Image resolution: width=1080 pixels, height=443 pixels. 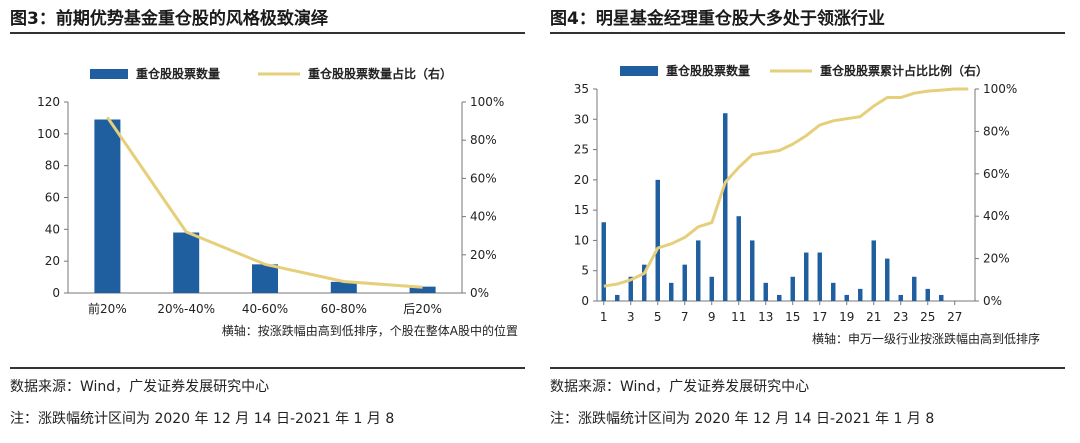 What do you see at coordinates (819, 317) in the screenshot?
I see `x-tick-label: 17` at bounding box center [819, 317].